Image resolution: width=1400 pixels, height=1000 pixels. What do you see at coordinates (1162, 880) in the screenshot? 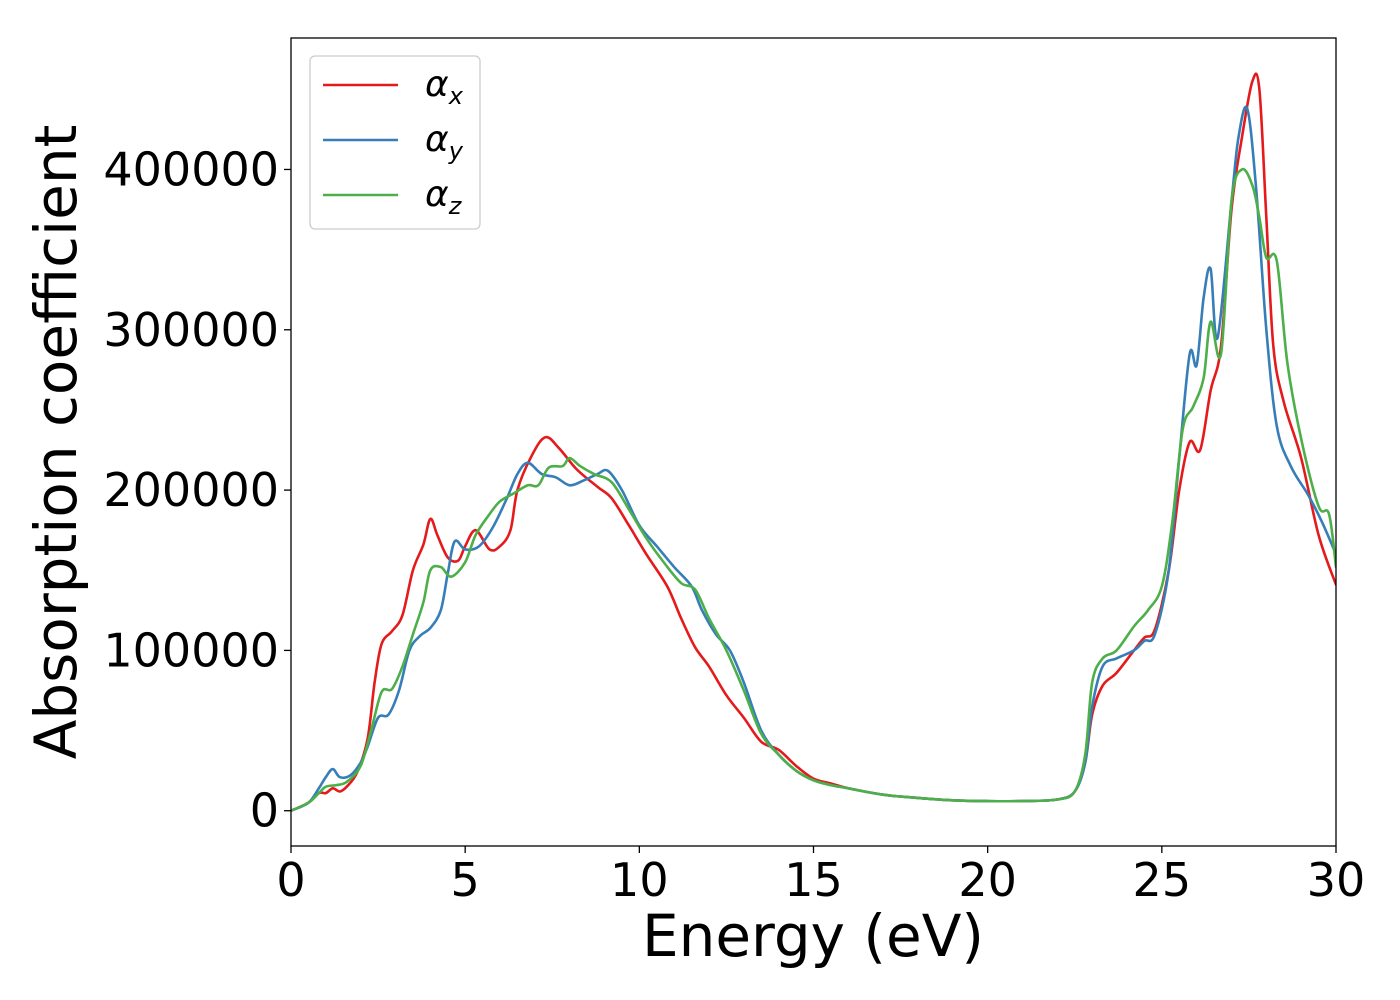
I see `x-tick-label: 25` at bounding box center [1162, 880].